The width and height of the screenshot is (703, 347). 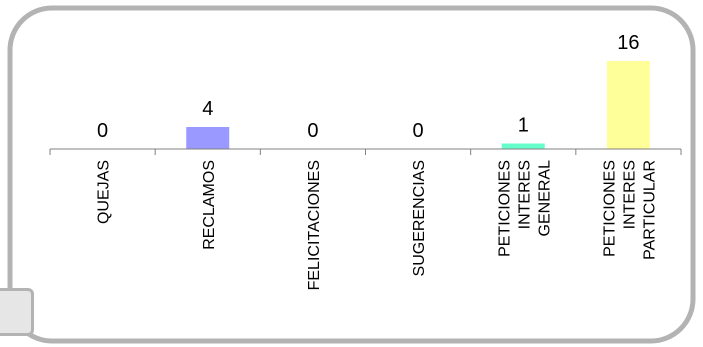 I want to click on bar-value-label: 1, so click(x=523, y=126).